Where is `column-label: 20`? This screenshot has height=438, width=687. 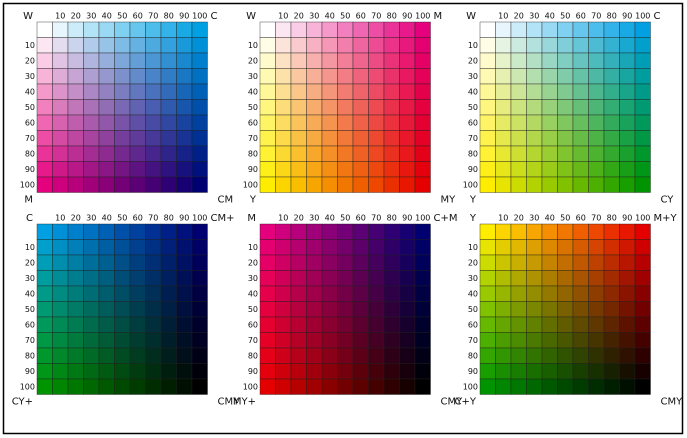 column-label: 20 is located at coordinates (76, 16).